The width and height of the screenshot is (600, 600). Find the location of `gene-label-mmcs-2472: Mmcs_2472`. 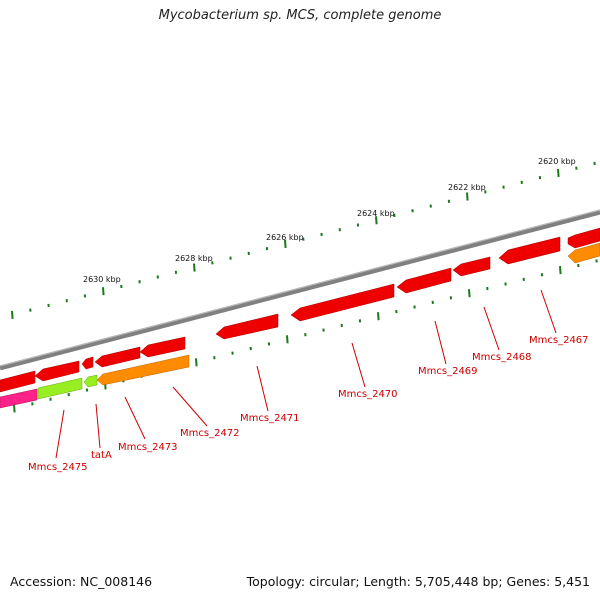

gene-label-mmcs-2472: Mmcs_2472 is located at coordinates (210, 433).